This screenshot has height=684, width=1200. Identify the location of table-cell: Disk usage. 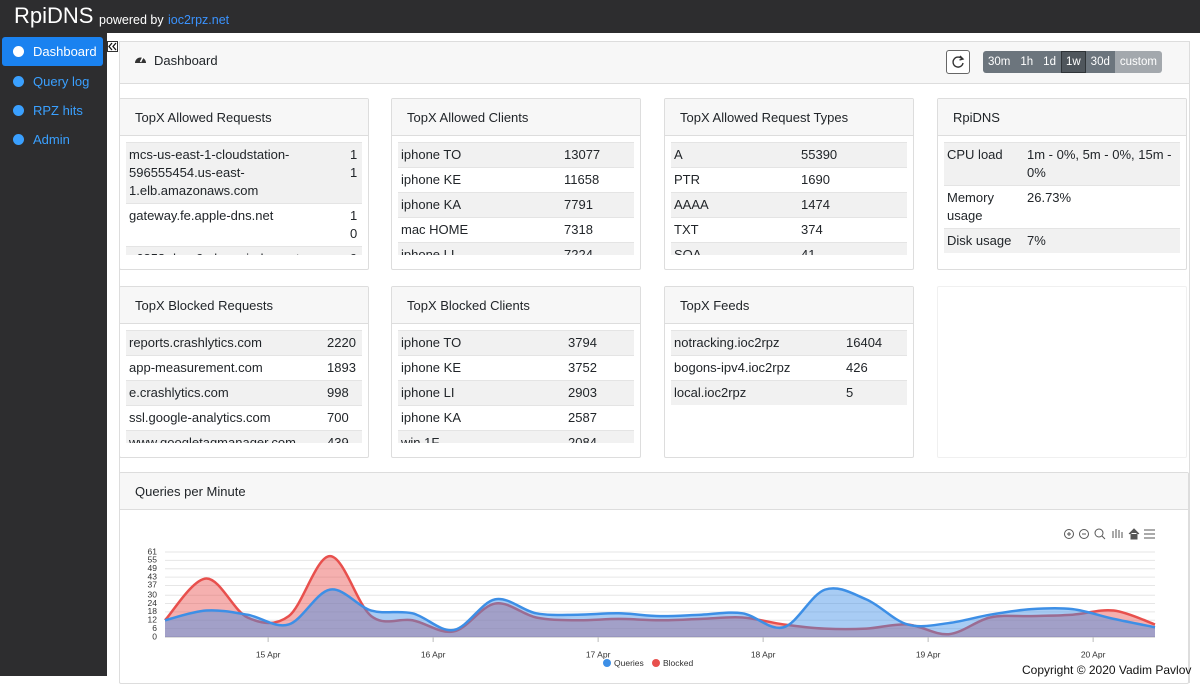
(984, 240).